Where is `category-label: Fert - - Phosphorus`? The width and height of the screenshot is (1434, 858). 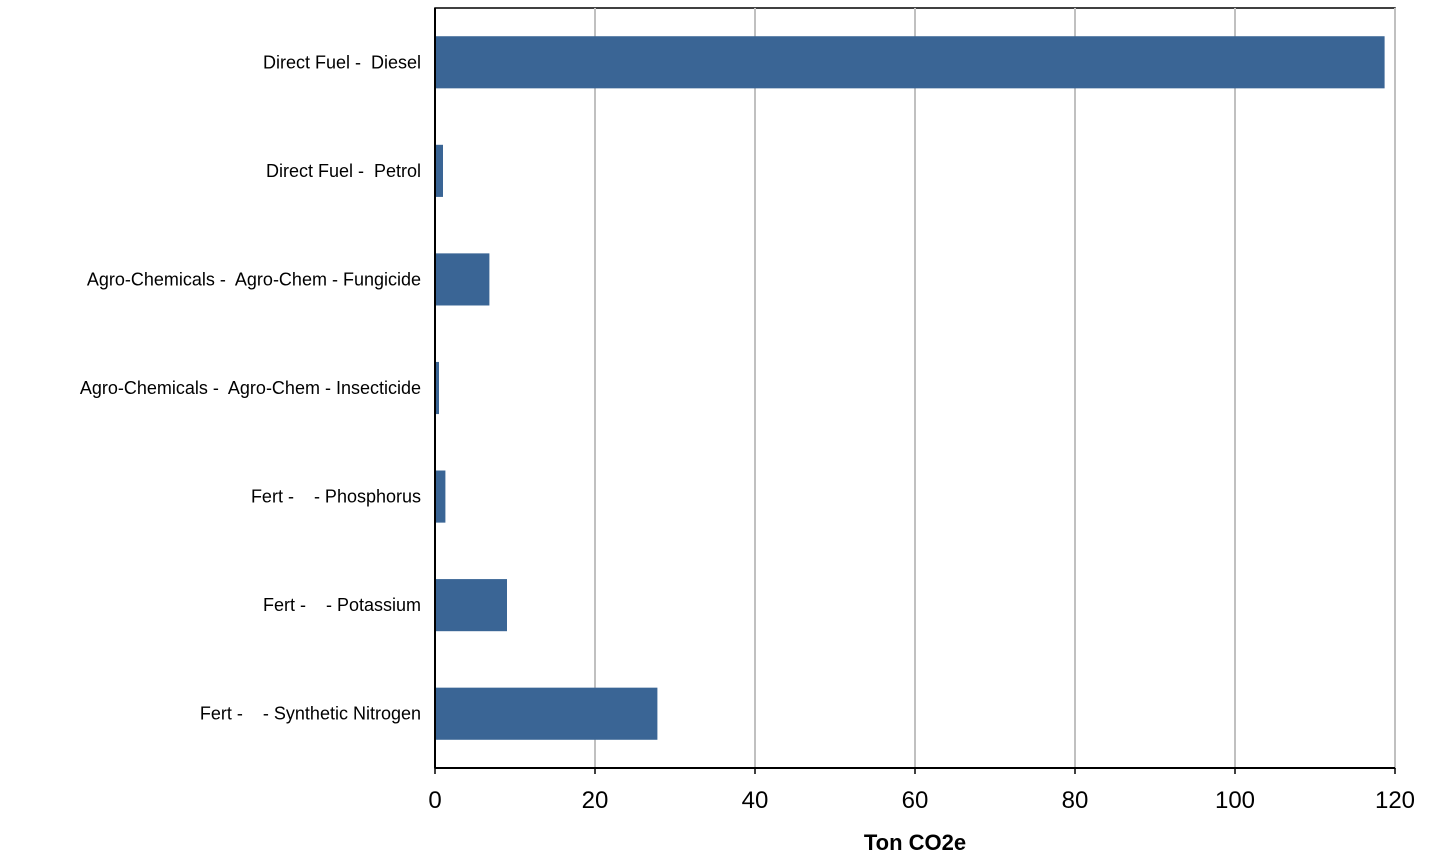 category-label: Fert - - Phosphorus is located at coordinates (336, 497).